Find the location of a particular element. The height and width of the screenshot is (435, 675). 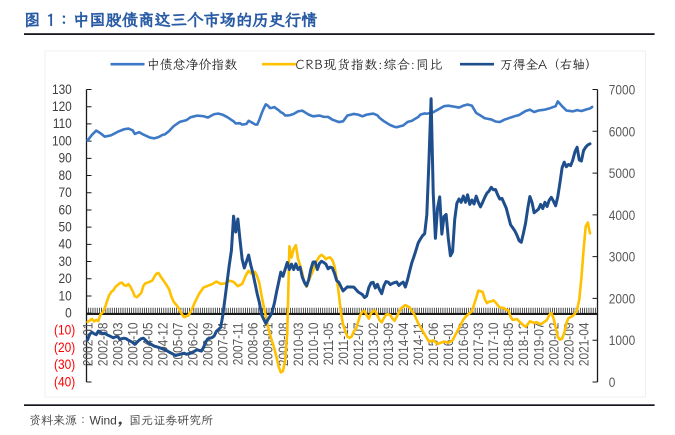

svg-text: 2011-12 is located at coordinates (343, 344).